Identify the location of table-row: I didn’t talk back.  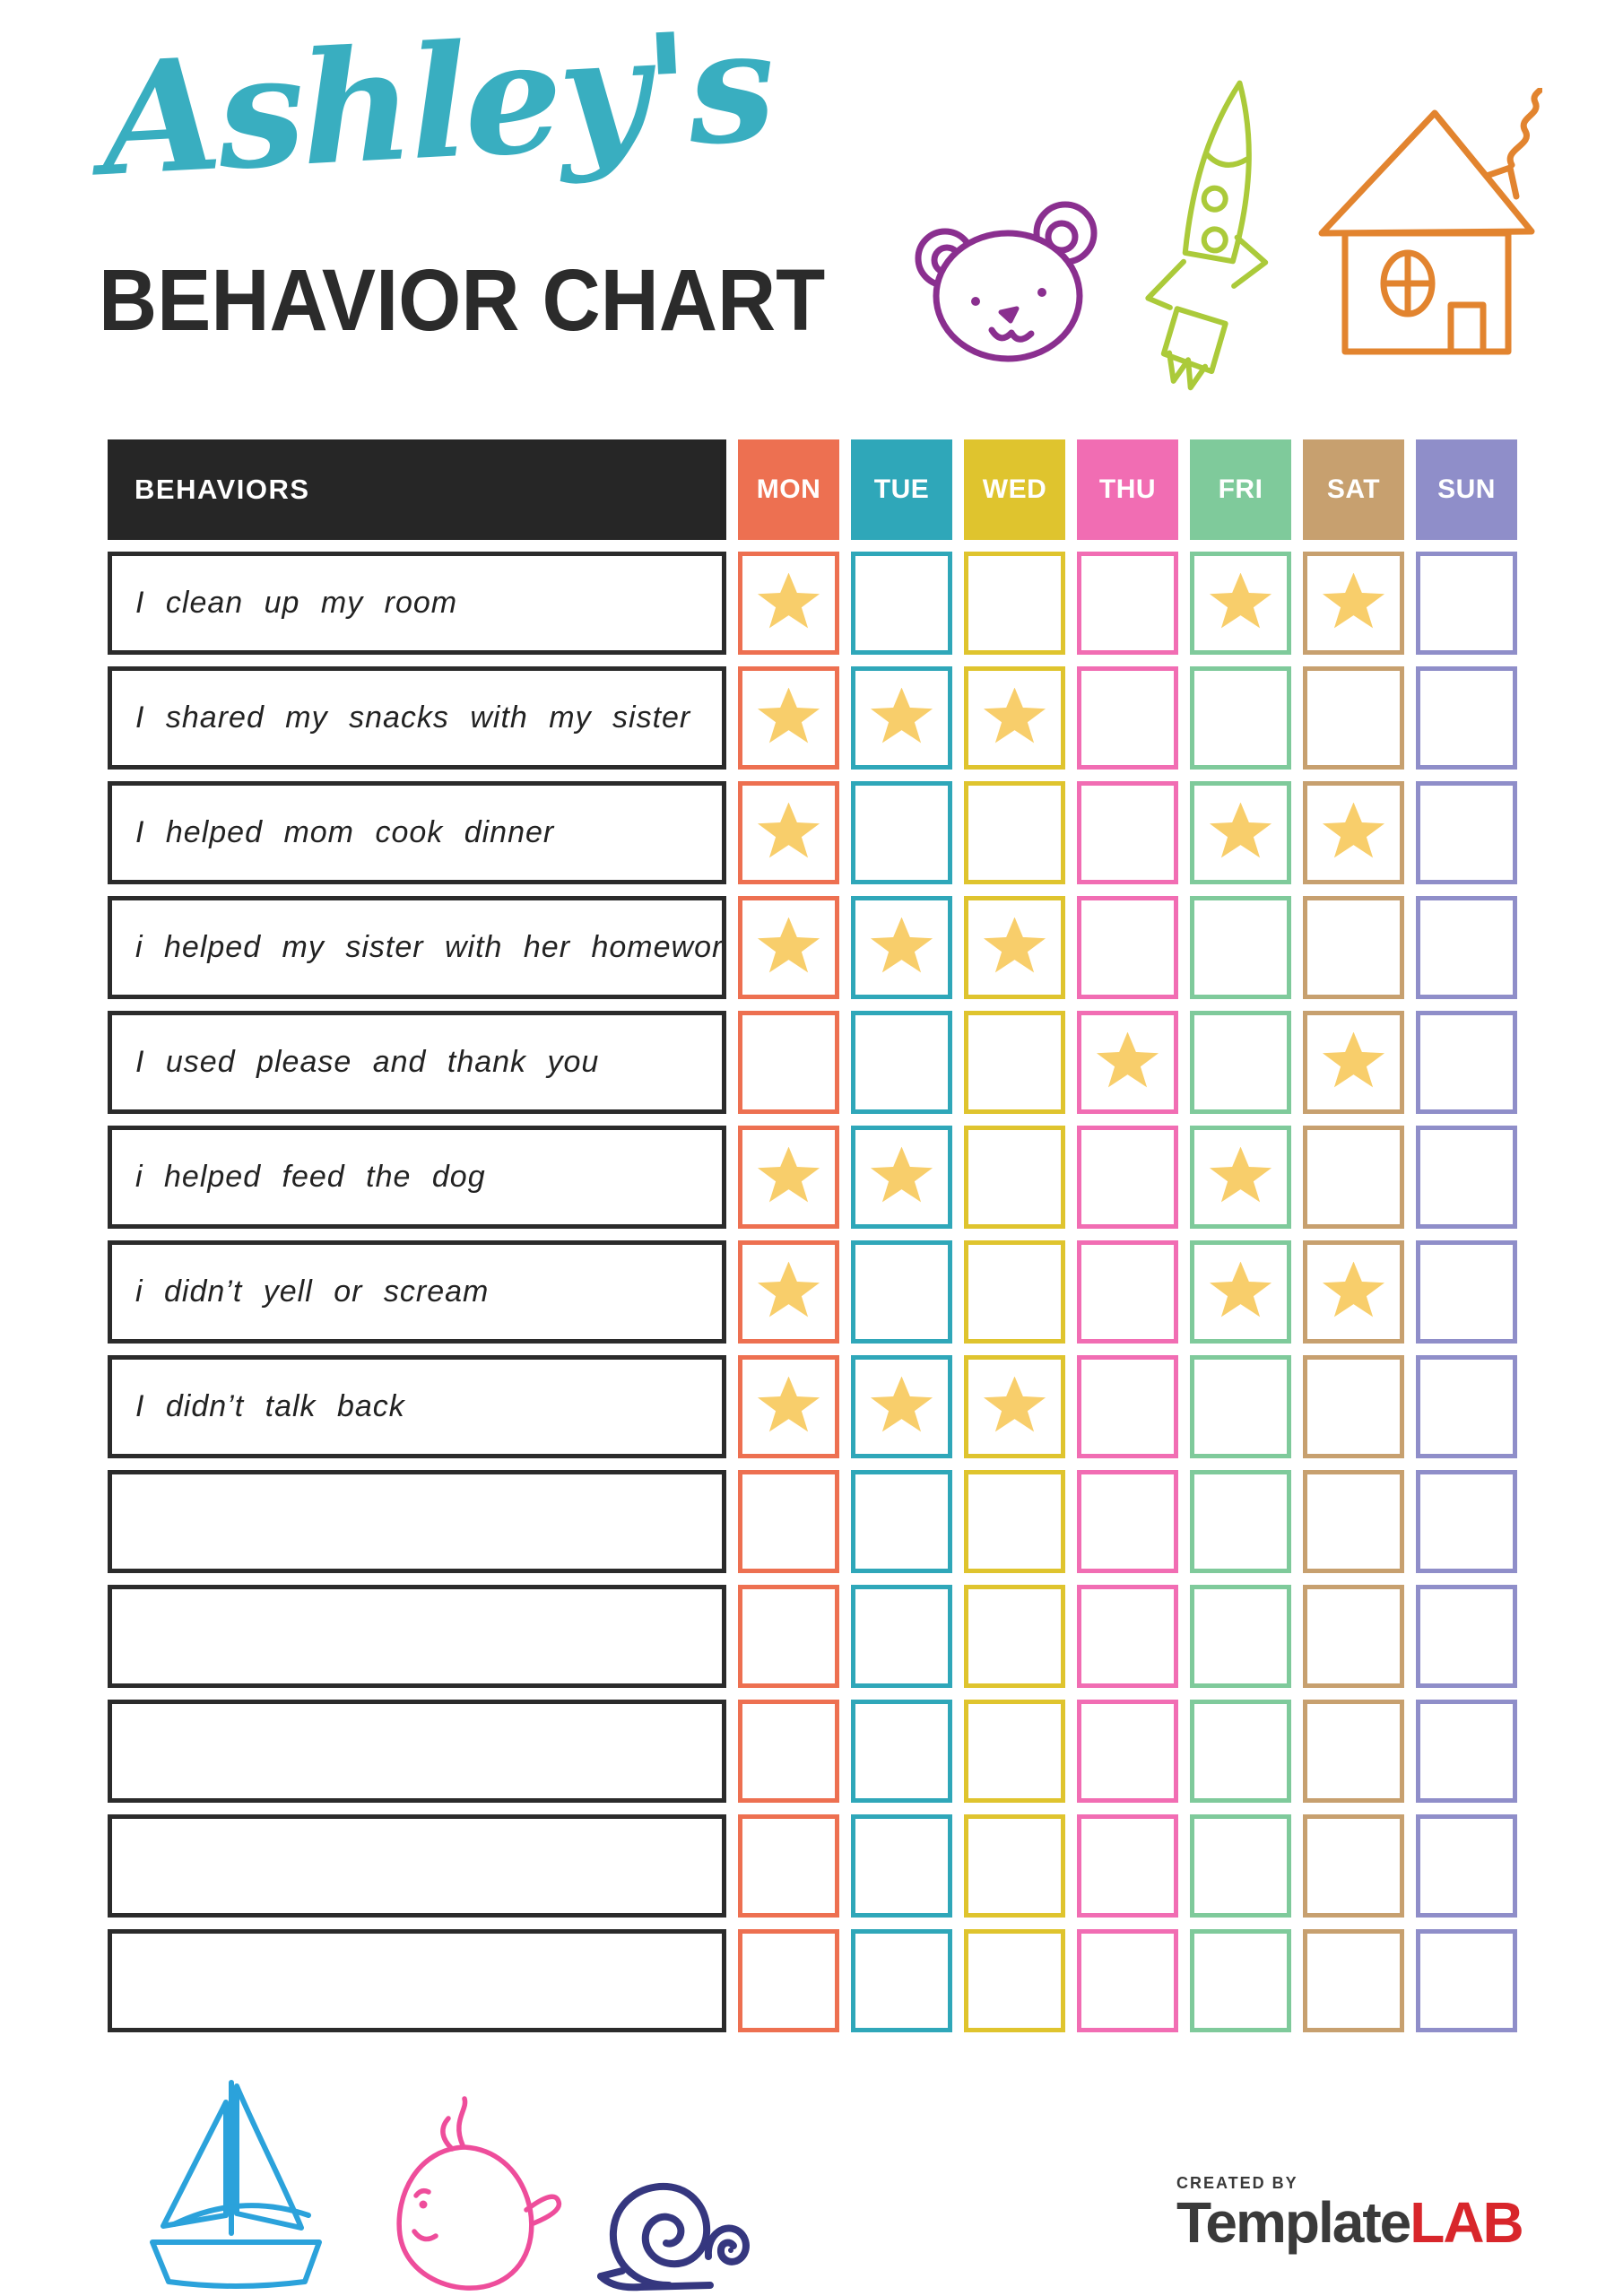
(812, 1406).